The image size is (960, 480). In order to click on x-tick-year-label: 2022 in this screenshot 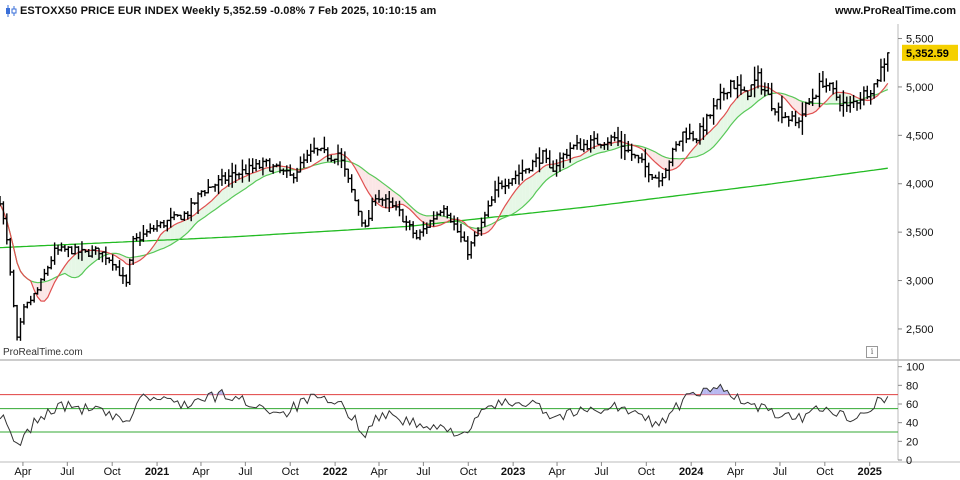, I will do `click(335, 472)`.